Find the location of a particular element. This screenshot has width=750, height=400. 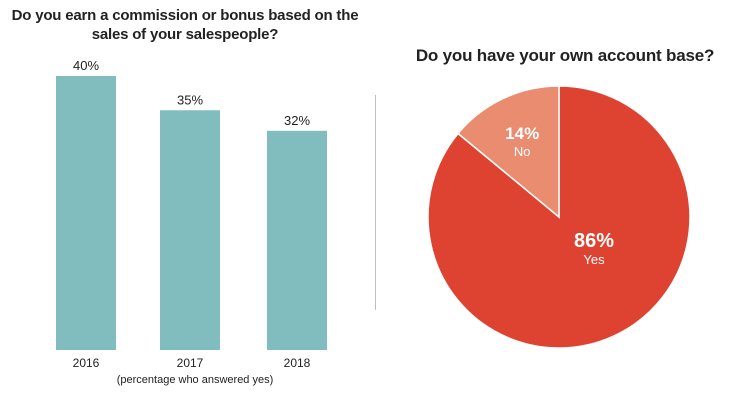

panel-divider is located at coordinates (375, 202).